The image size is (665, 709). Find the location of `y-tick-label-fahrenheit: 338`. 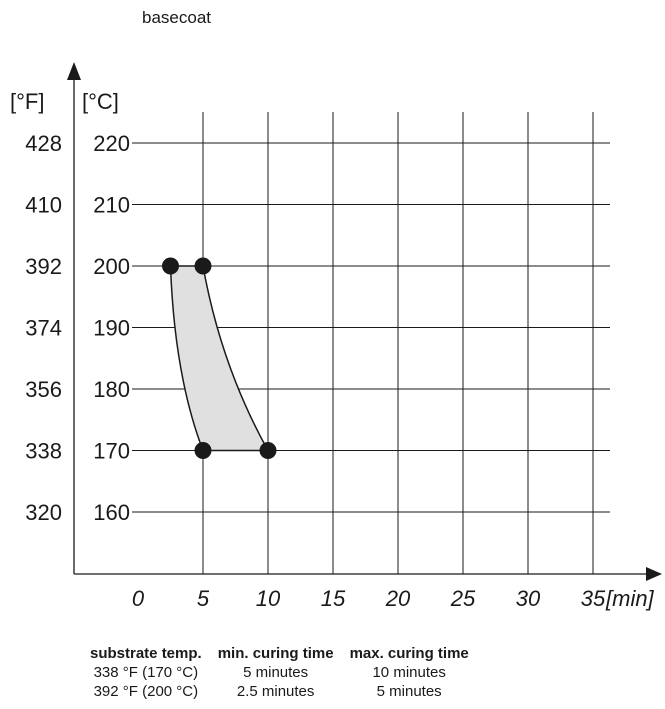

y-tick-label-fahrenheit: 338 is located at coordinates (43, 451).